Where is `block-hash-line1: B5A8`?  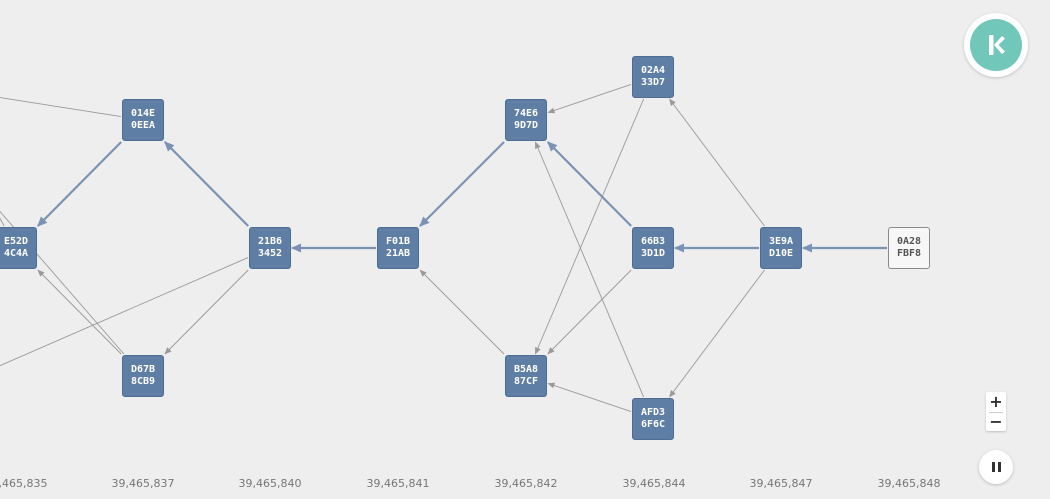
block-hash-line1: B5A8 is located at coordinates (526, 369).